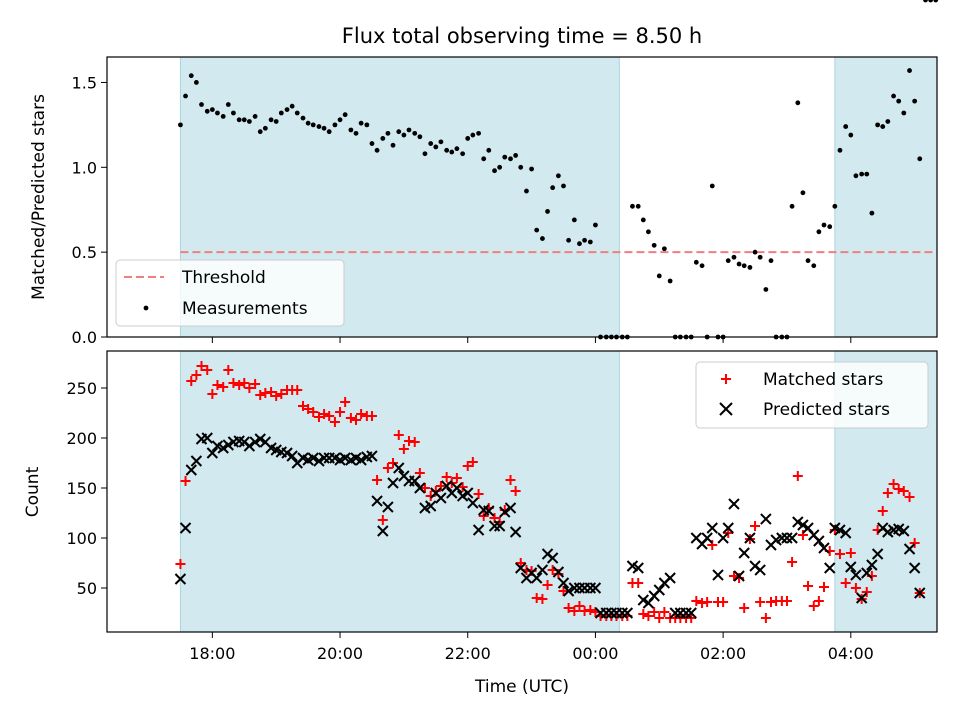  I want to click on x-tick-label: 22:00, so click(468, 653).